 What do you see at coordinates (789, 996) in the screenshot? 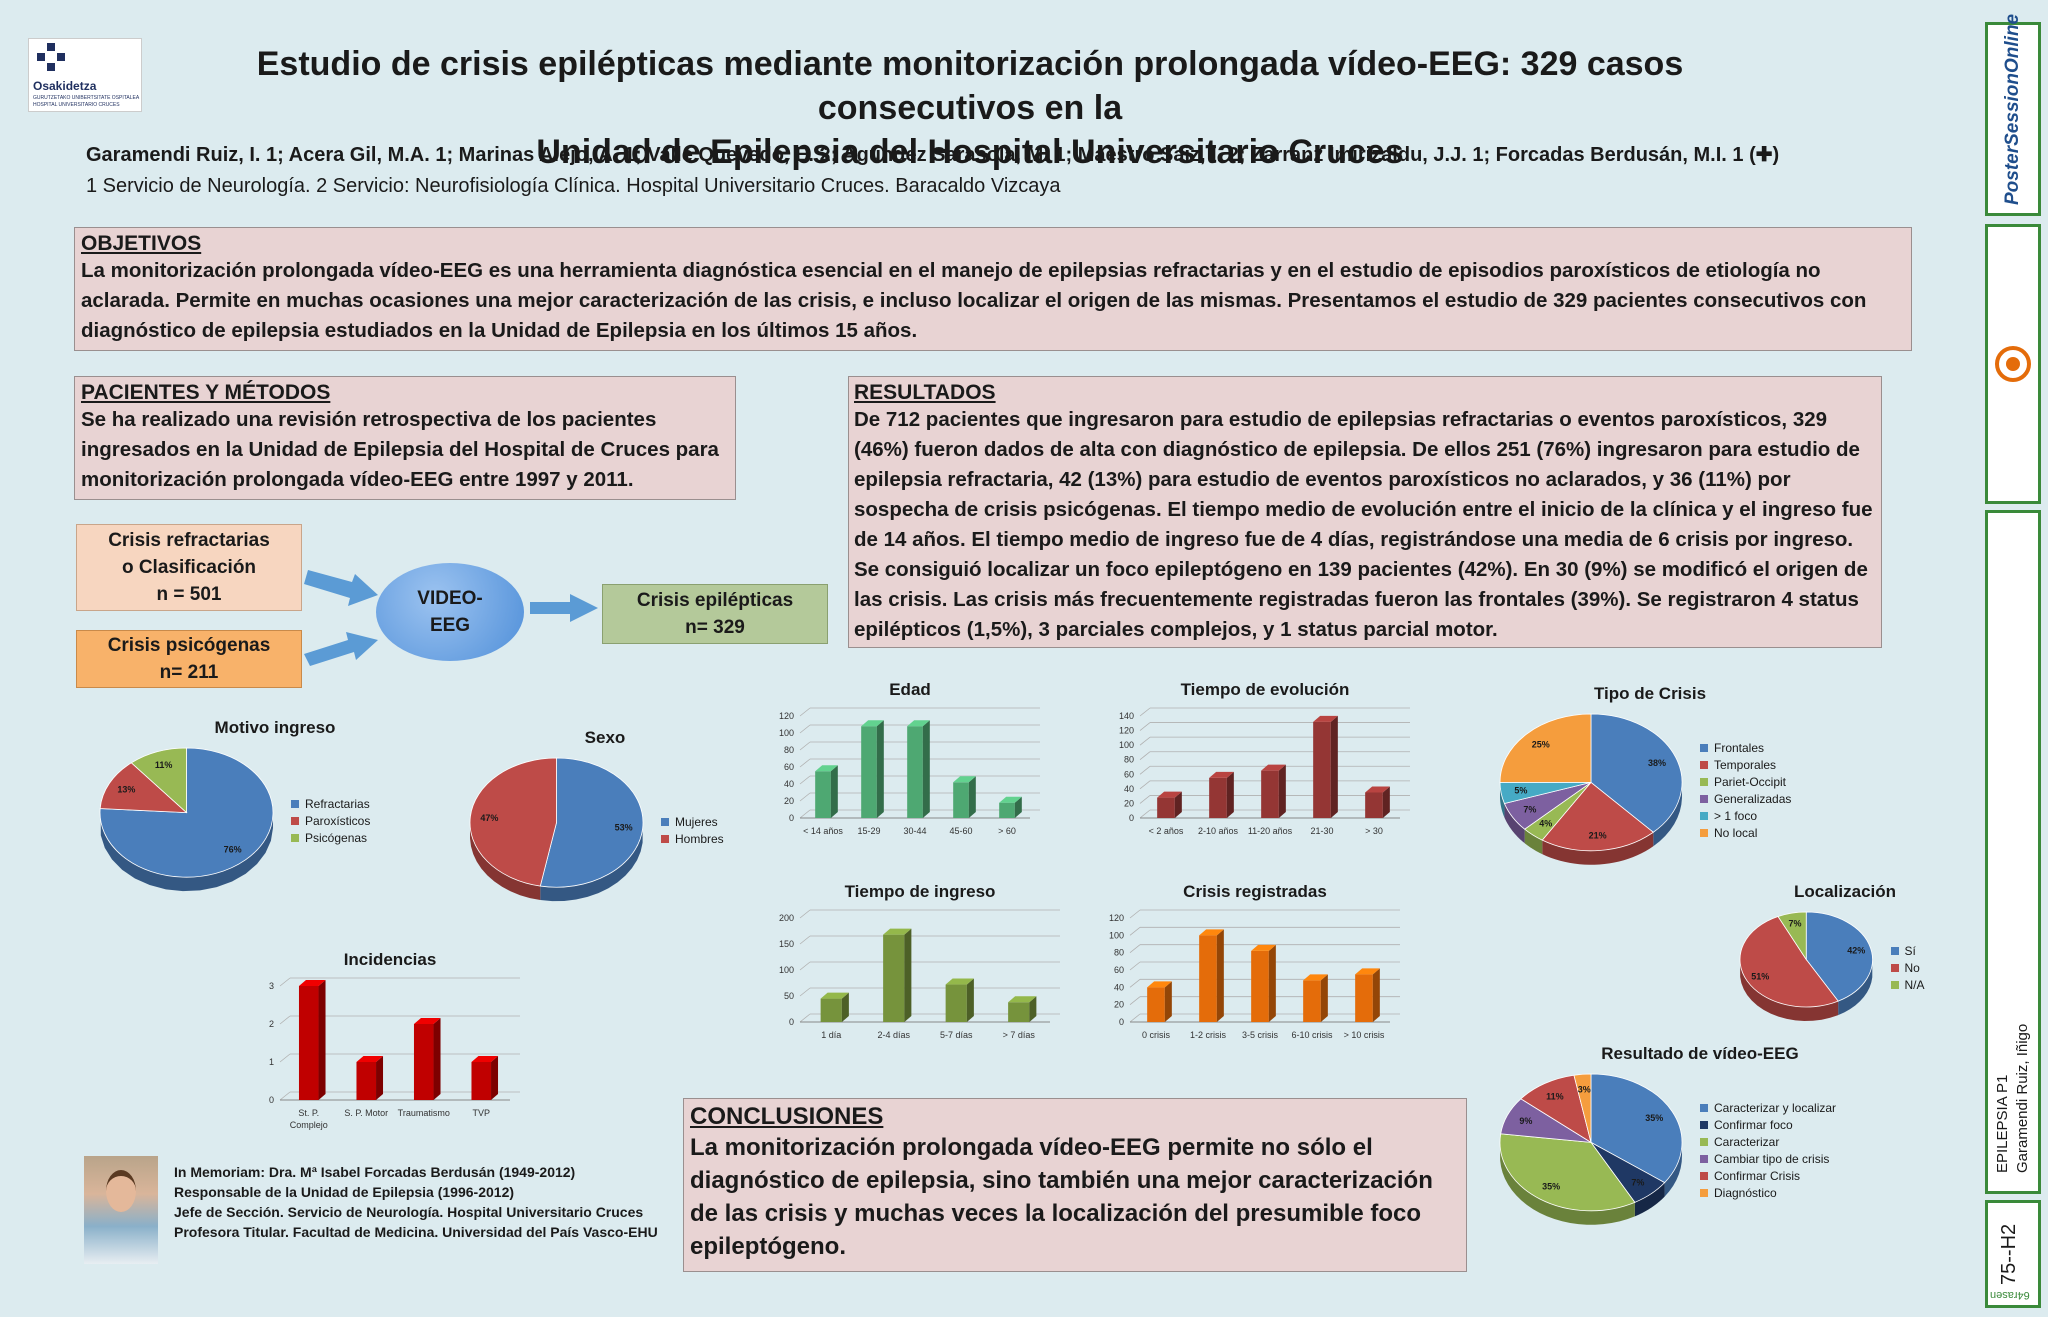
I see `y-tick-label: 50` at bounding box center [789, 996].